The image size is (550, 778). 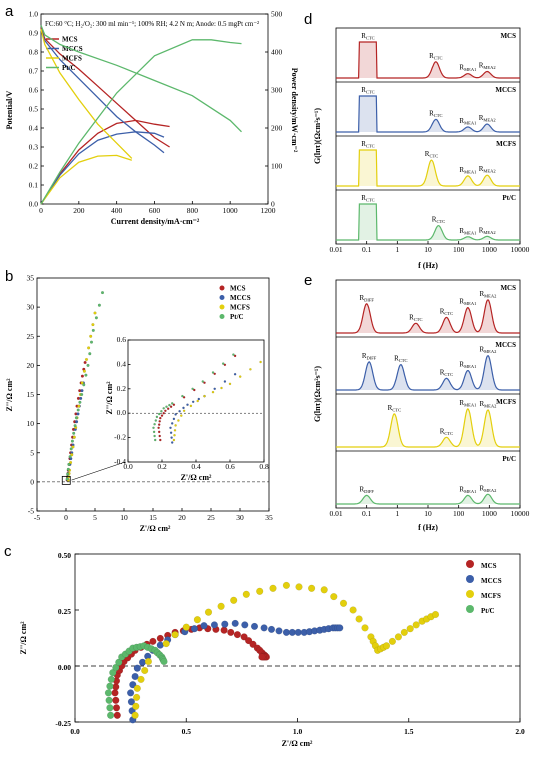 What do you see at coordinates (182, 517) in the screenshot?
I see `x-tick-label: 20` at bounding box center [182, 517].